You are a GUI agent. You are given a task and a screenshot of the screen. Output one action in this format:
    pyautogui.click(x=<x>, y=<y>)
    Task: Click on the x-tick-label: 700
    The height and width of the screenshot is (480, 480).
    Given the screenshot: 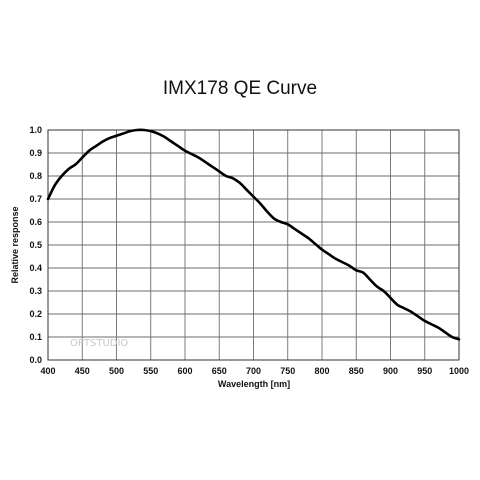 What is the action you would take?
    pyautogui.click(x=253, y=371)
    